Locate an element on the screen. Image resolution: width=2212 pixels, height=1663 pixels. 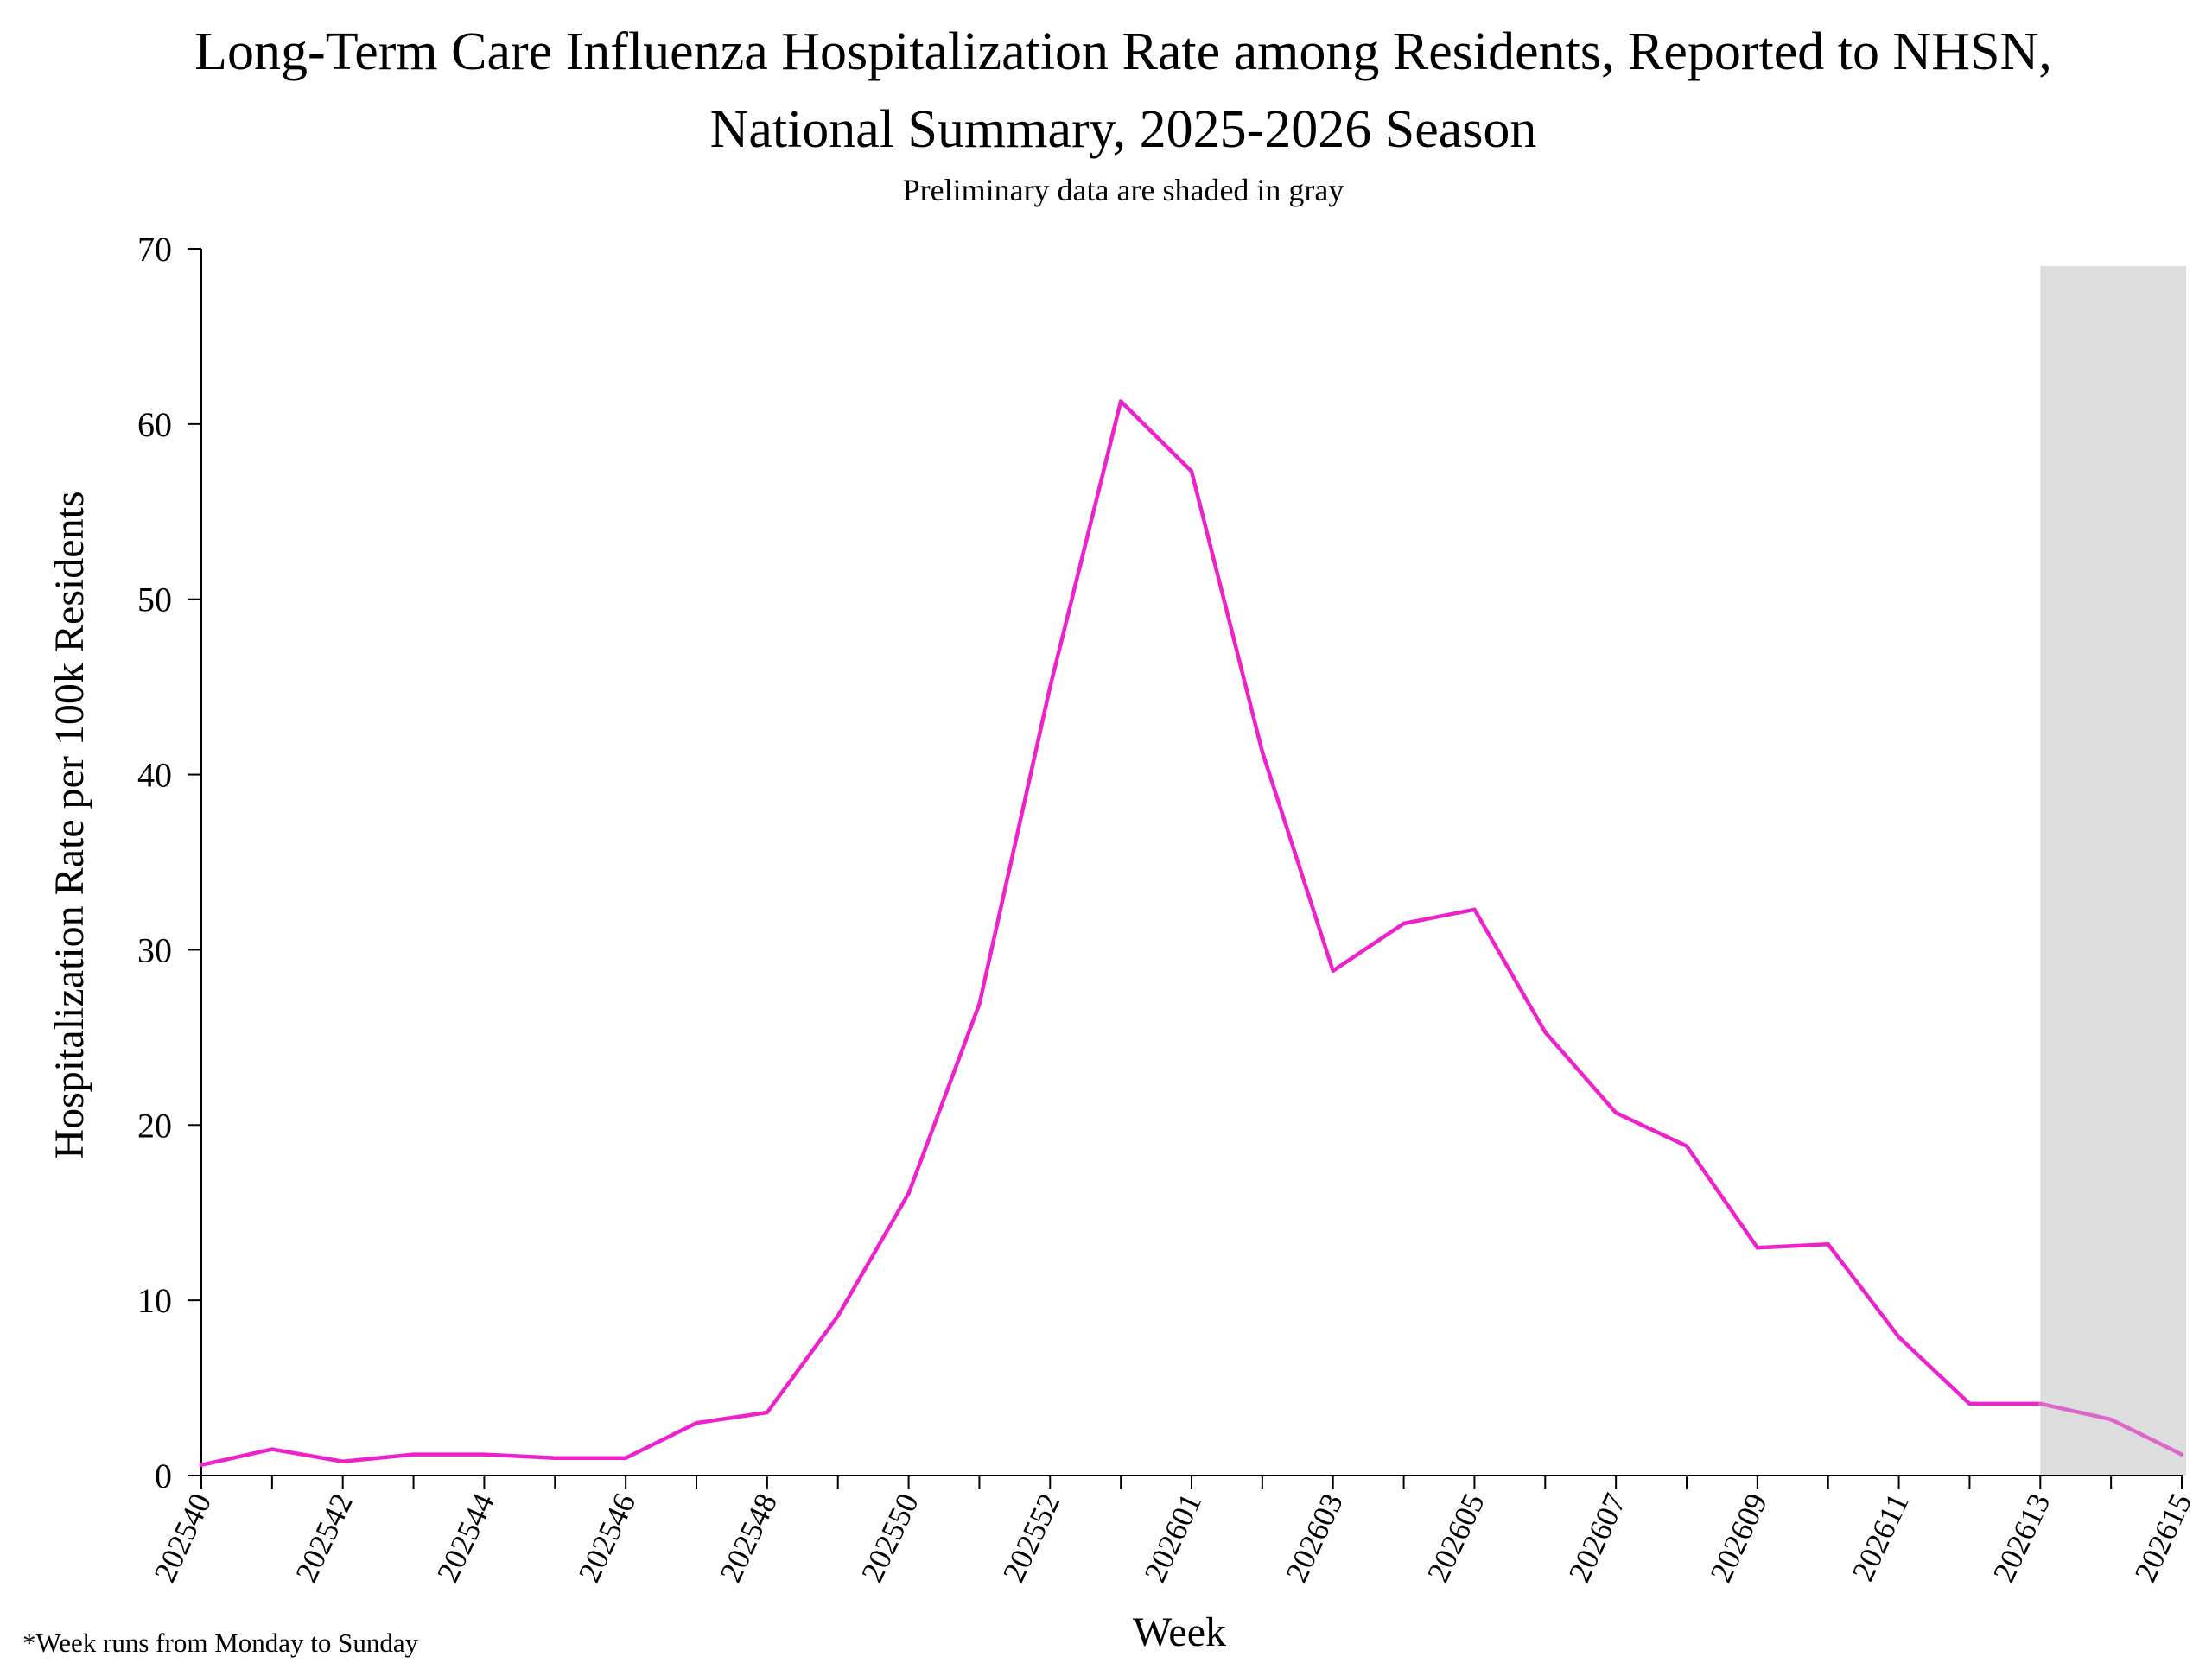
x-tick-label: 202544 is located at coordinates (465, 1538).